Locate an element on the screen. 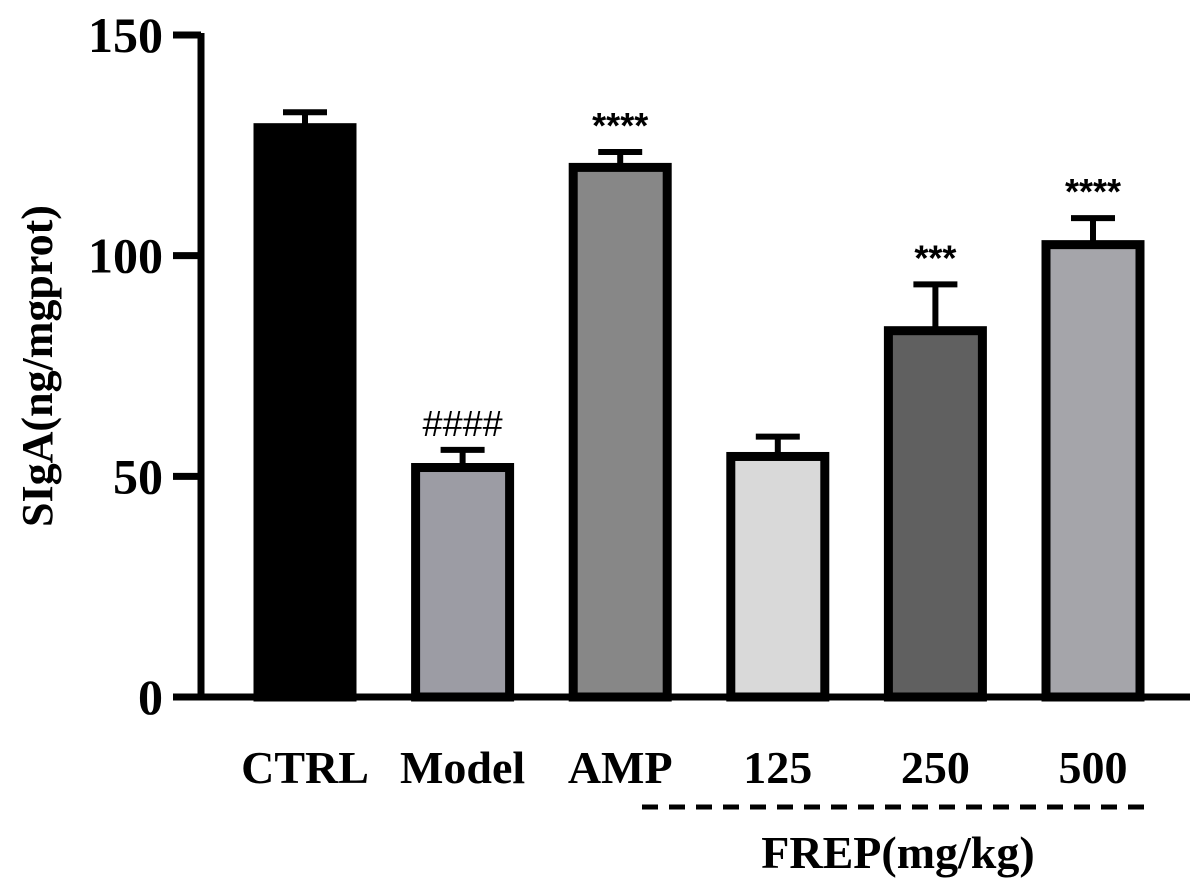 The height and width of the screenshot is (890, 1202). y-tick-label: 0 is located at coordinates (150, 697).